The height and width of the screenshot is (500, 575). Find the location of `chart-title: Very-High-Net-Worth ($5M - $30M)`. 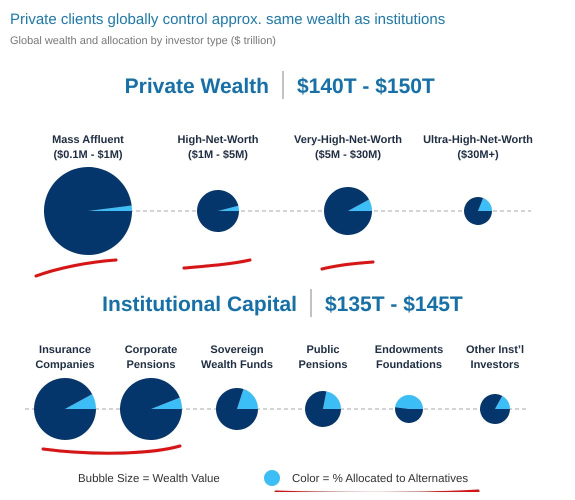

chart-title: Very-High-Net-Worth ($5M - $30M) is located at coordinates (348, 147).